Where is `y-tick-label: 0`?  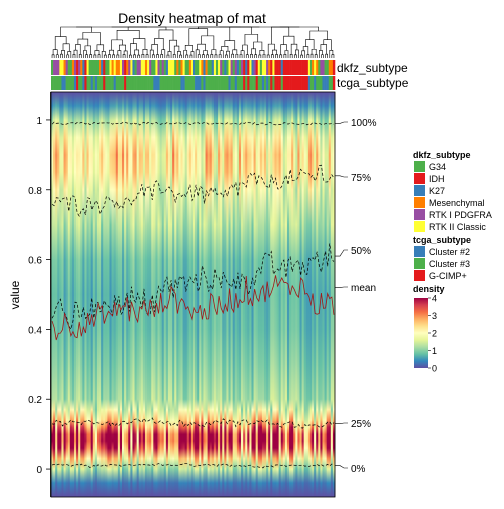
y-tick-label: 0 is located at coordinates (39, 470).